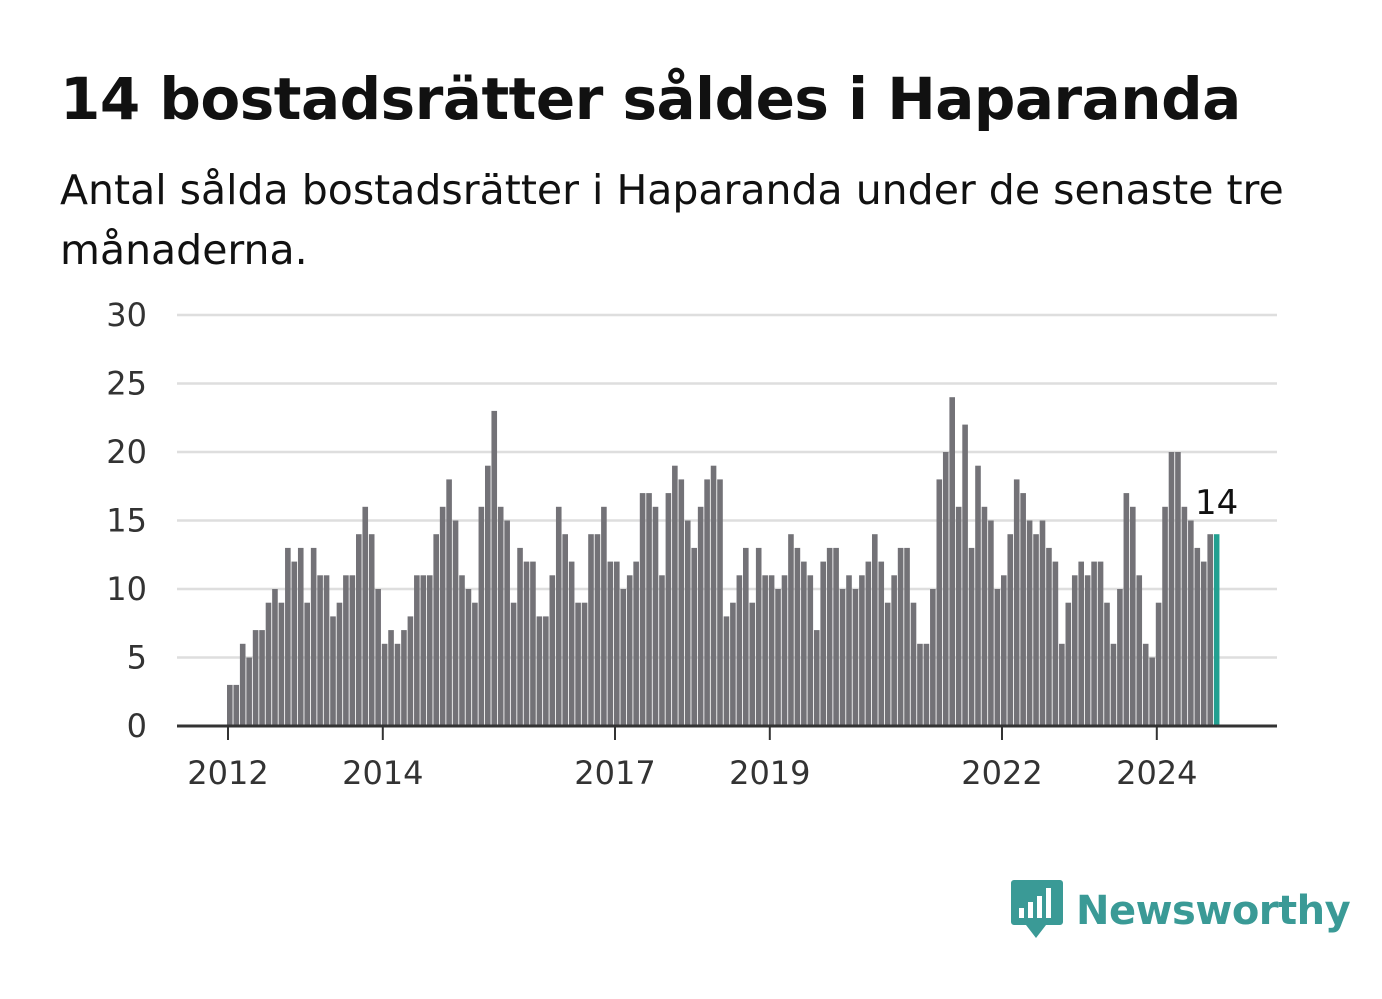 This screenshot has width=1382, height=999. Describe the element at coordinates (126, 521) in the screenshot. I see `y-tick-label: 15` at that location.